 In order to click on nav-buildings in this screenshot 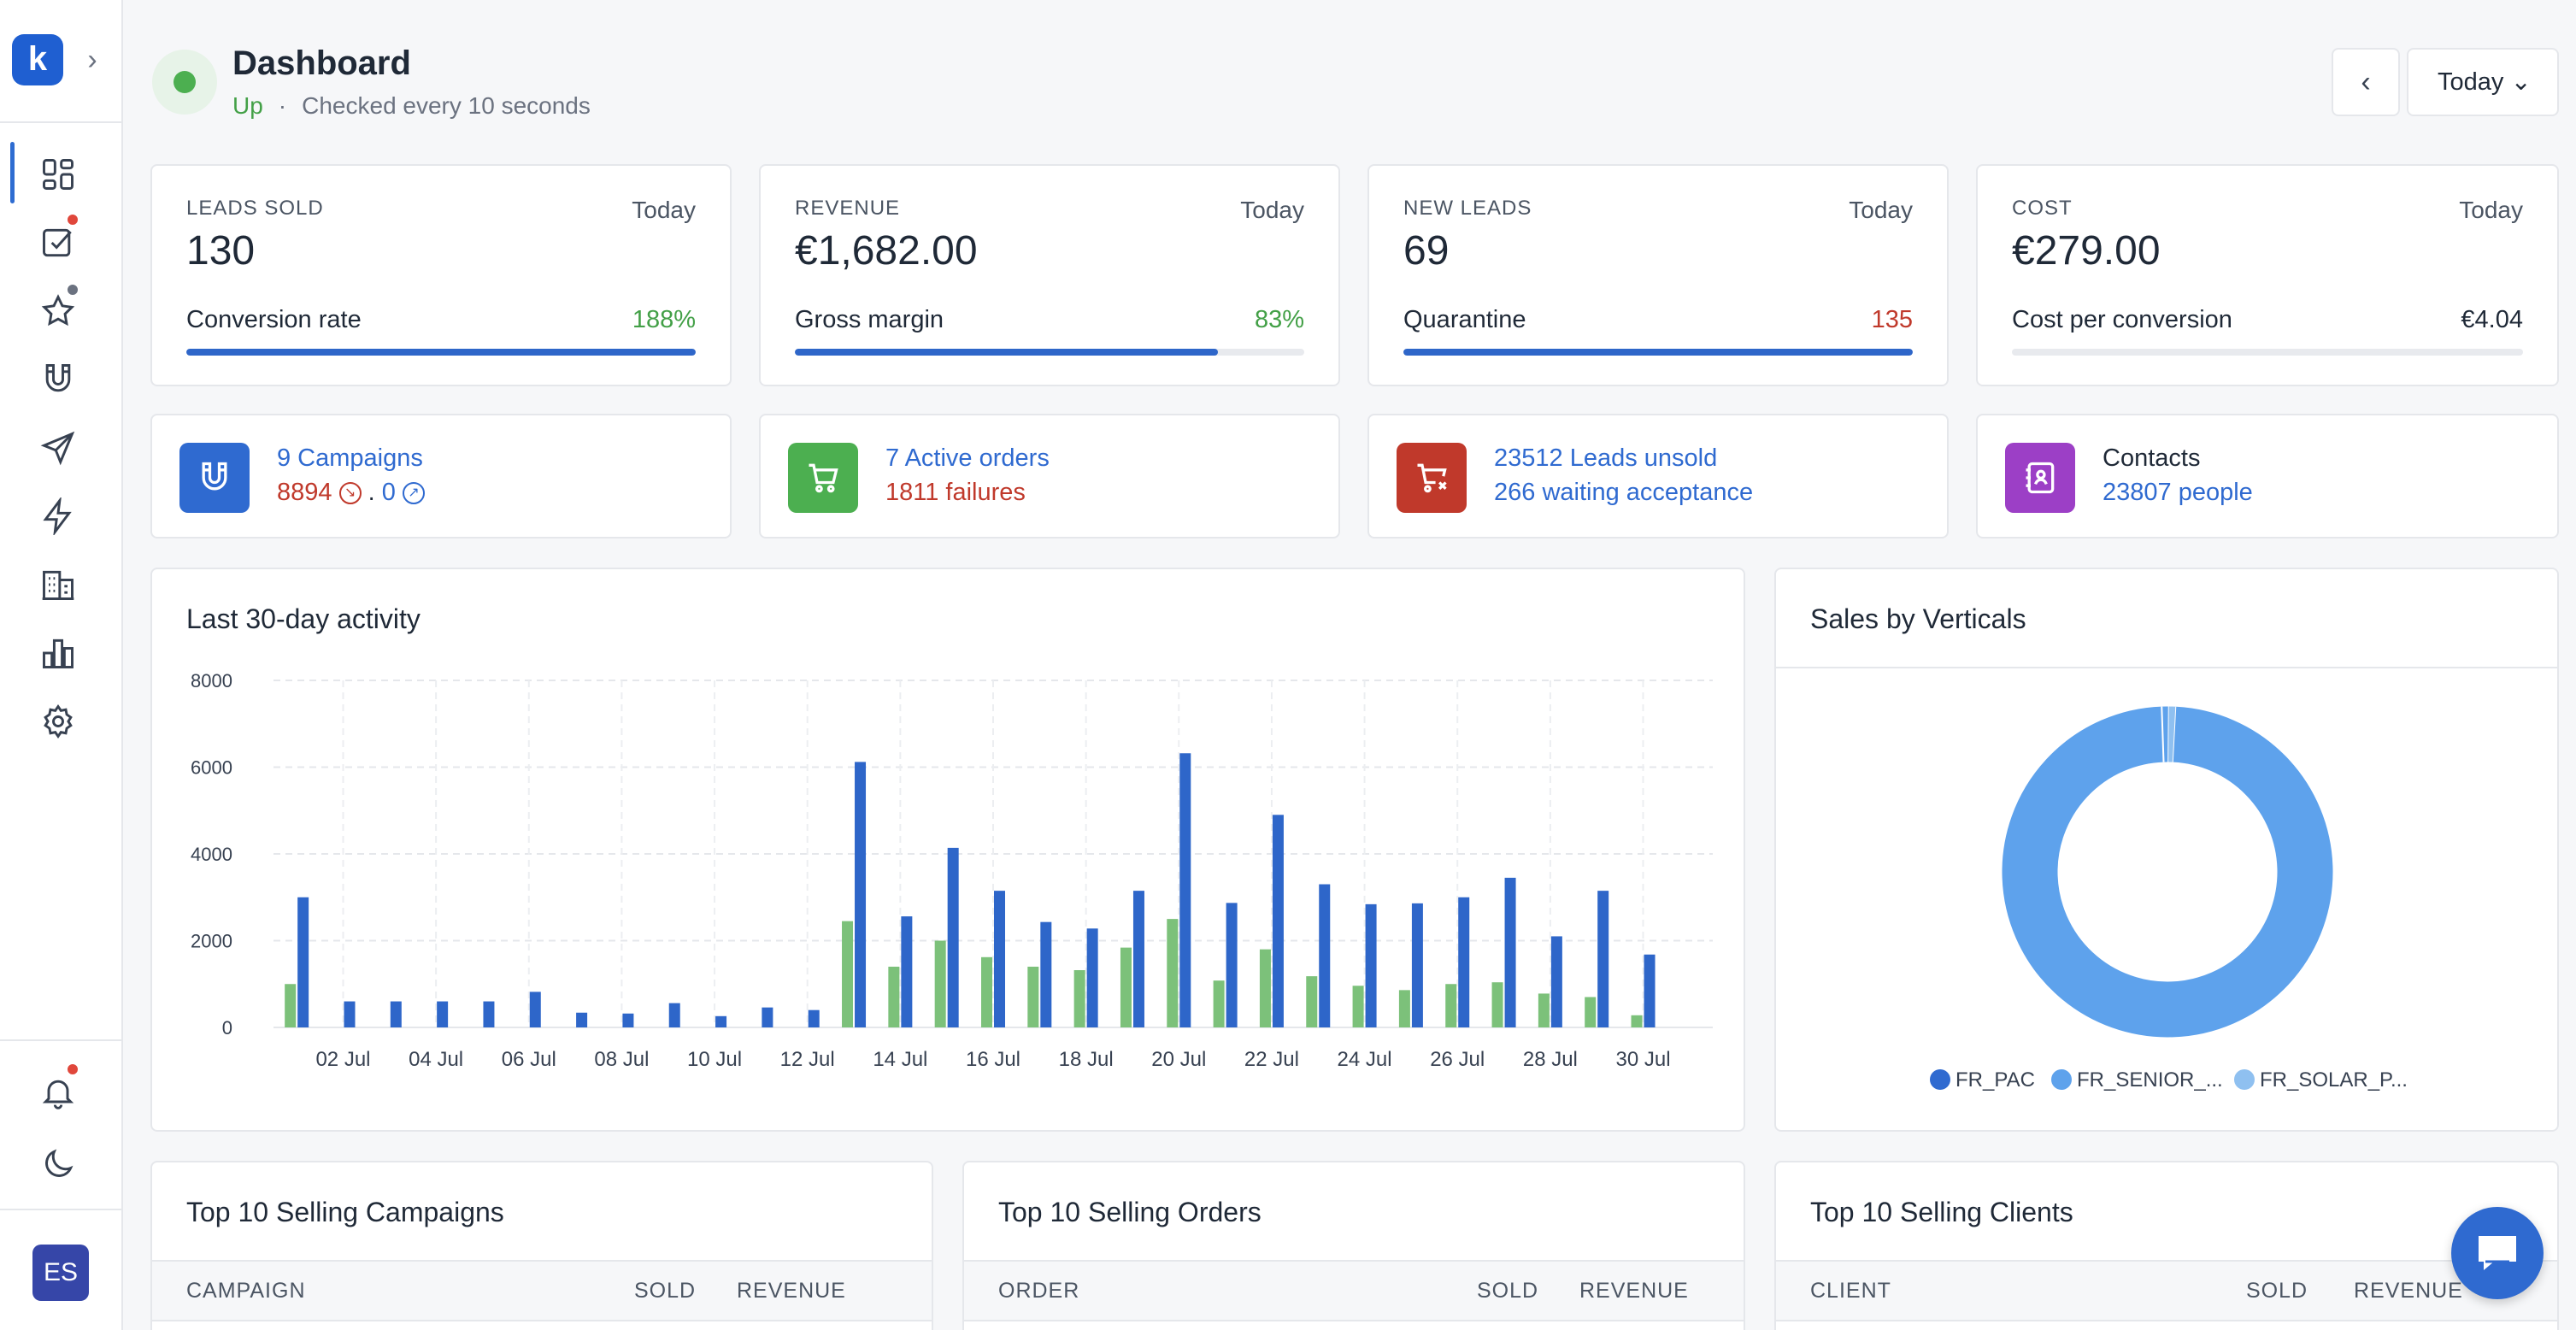, I will do `click(61, 583)`.